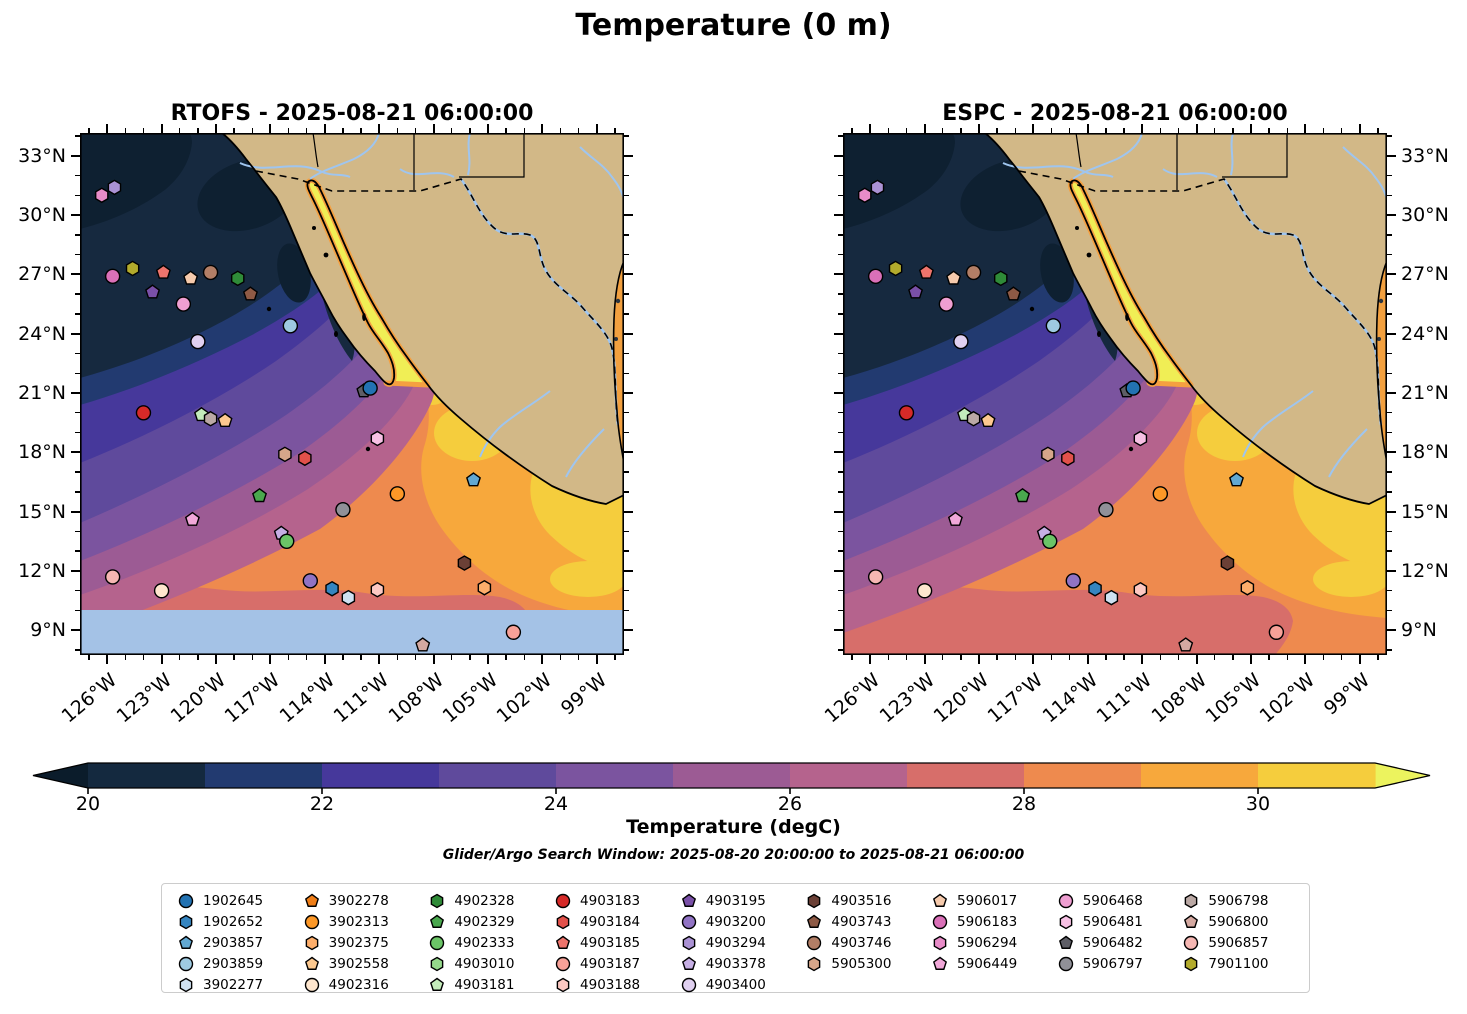 This screenshot has height=1014, width=1467. What do you see at coordinates (1121, 900) in the screenshot?
I see `legend-item-5906468: 5906468` at bounding box center [1121, 900].